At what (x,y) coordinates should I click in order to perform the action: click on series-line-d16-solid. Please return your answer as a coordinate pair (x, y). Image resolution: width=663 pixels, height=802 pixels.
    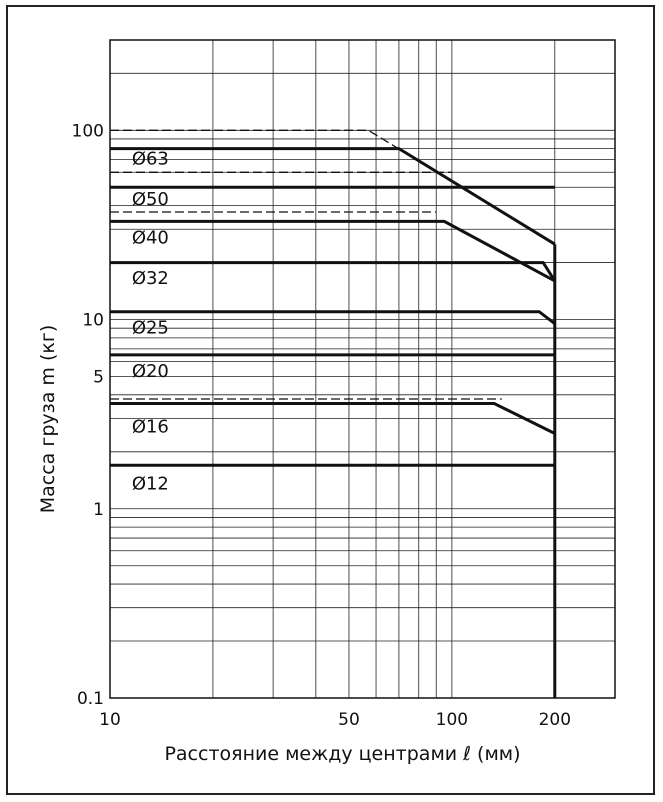
    Looking at the image, I should click on (333, 418).